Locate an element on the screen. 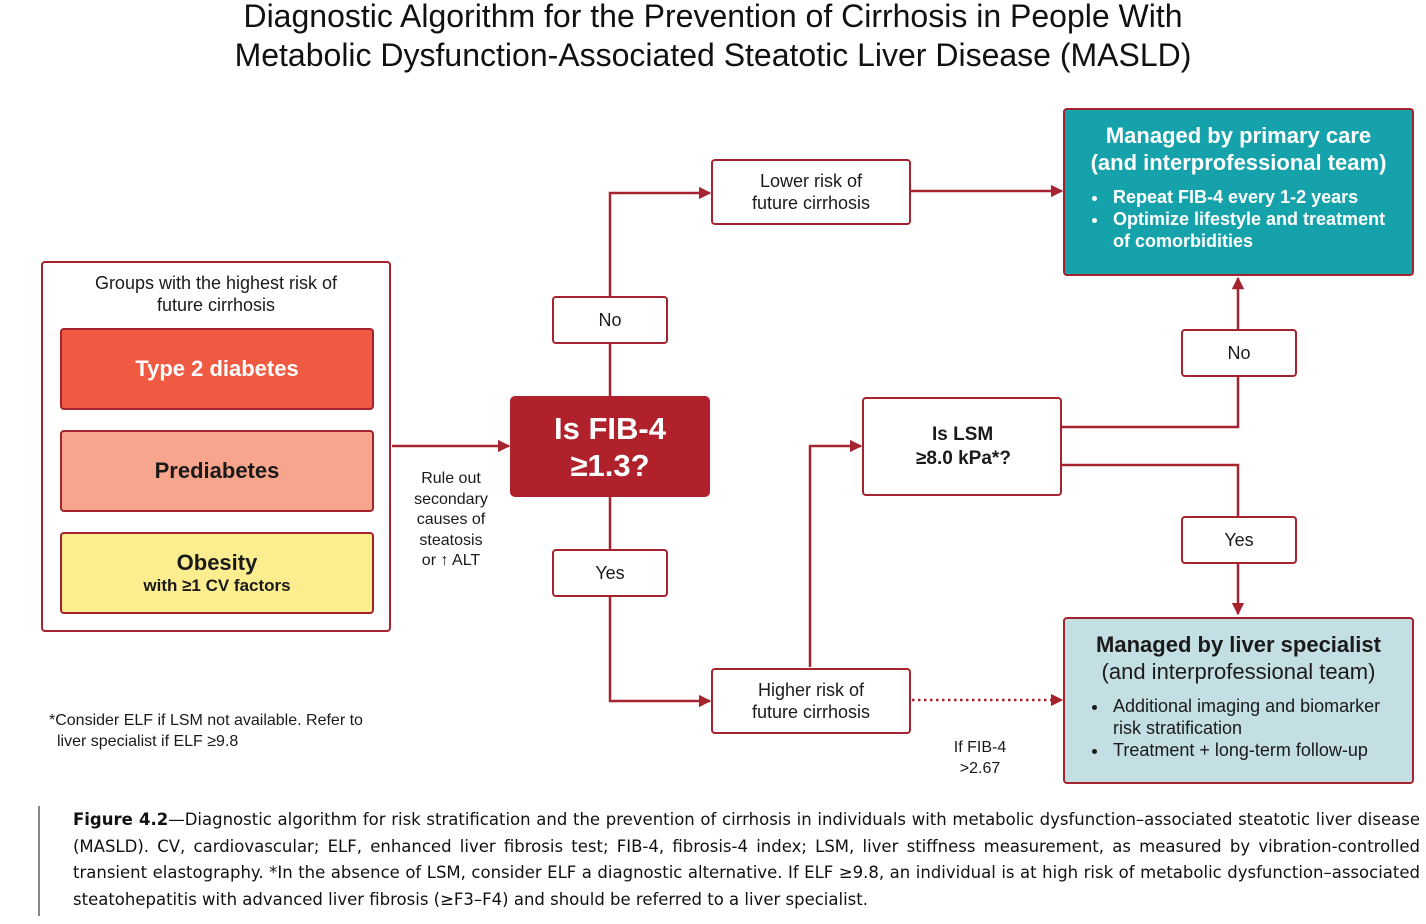  lower-risk-box: Lower risk of future cirrhosis is located at coordinates (811, 192).